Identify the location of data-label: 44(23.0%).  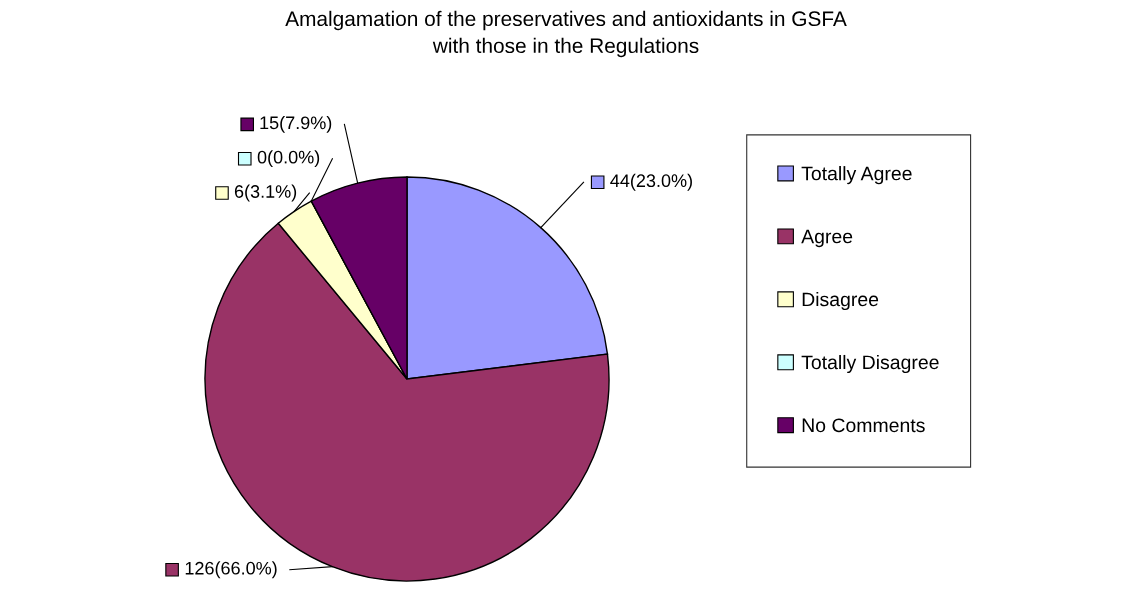
(651, 182).